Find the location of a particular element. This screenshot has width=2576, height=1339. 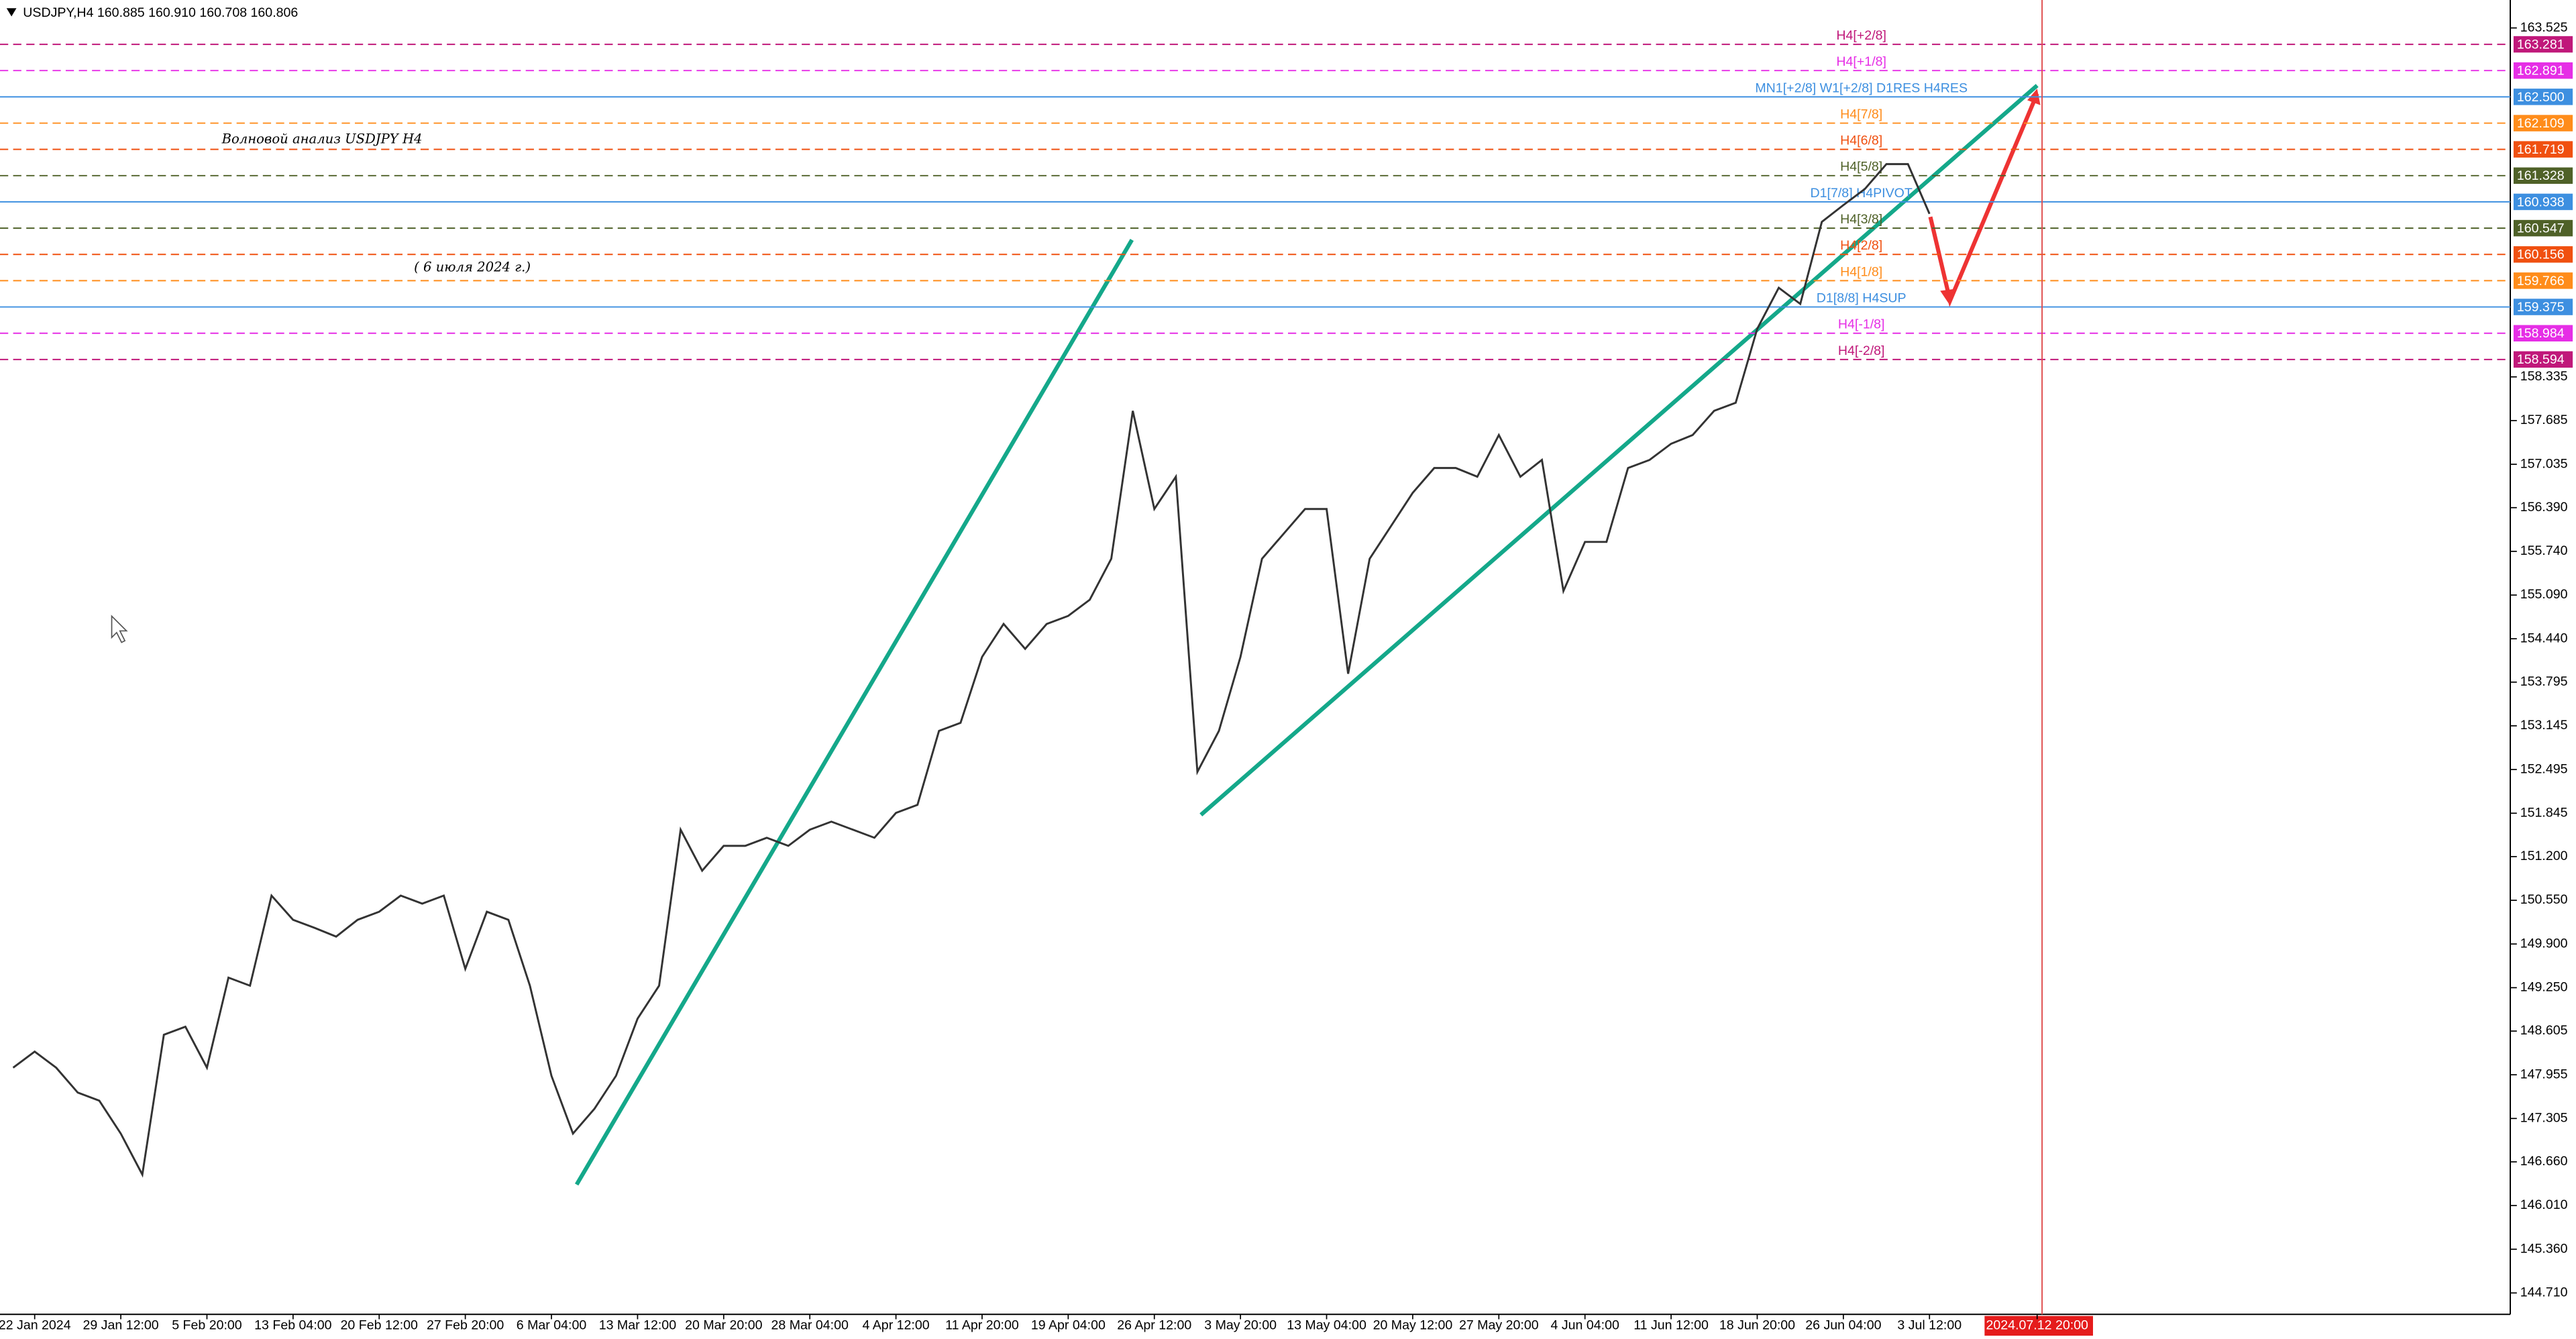

level-price-label: 160.156 is located at coordinates (2541, 255).